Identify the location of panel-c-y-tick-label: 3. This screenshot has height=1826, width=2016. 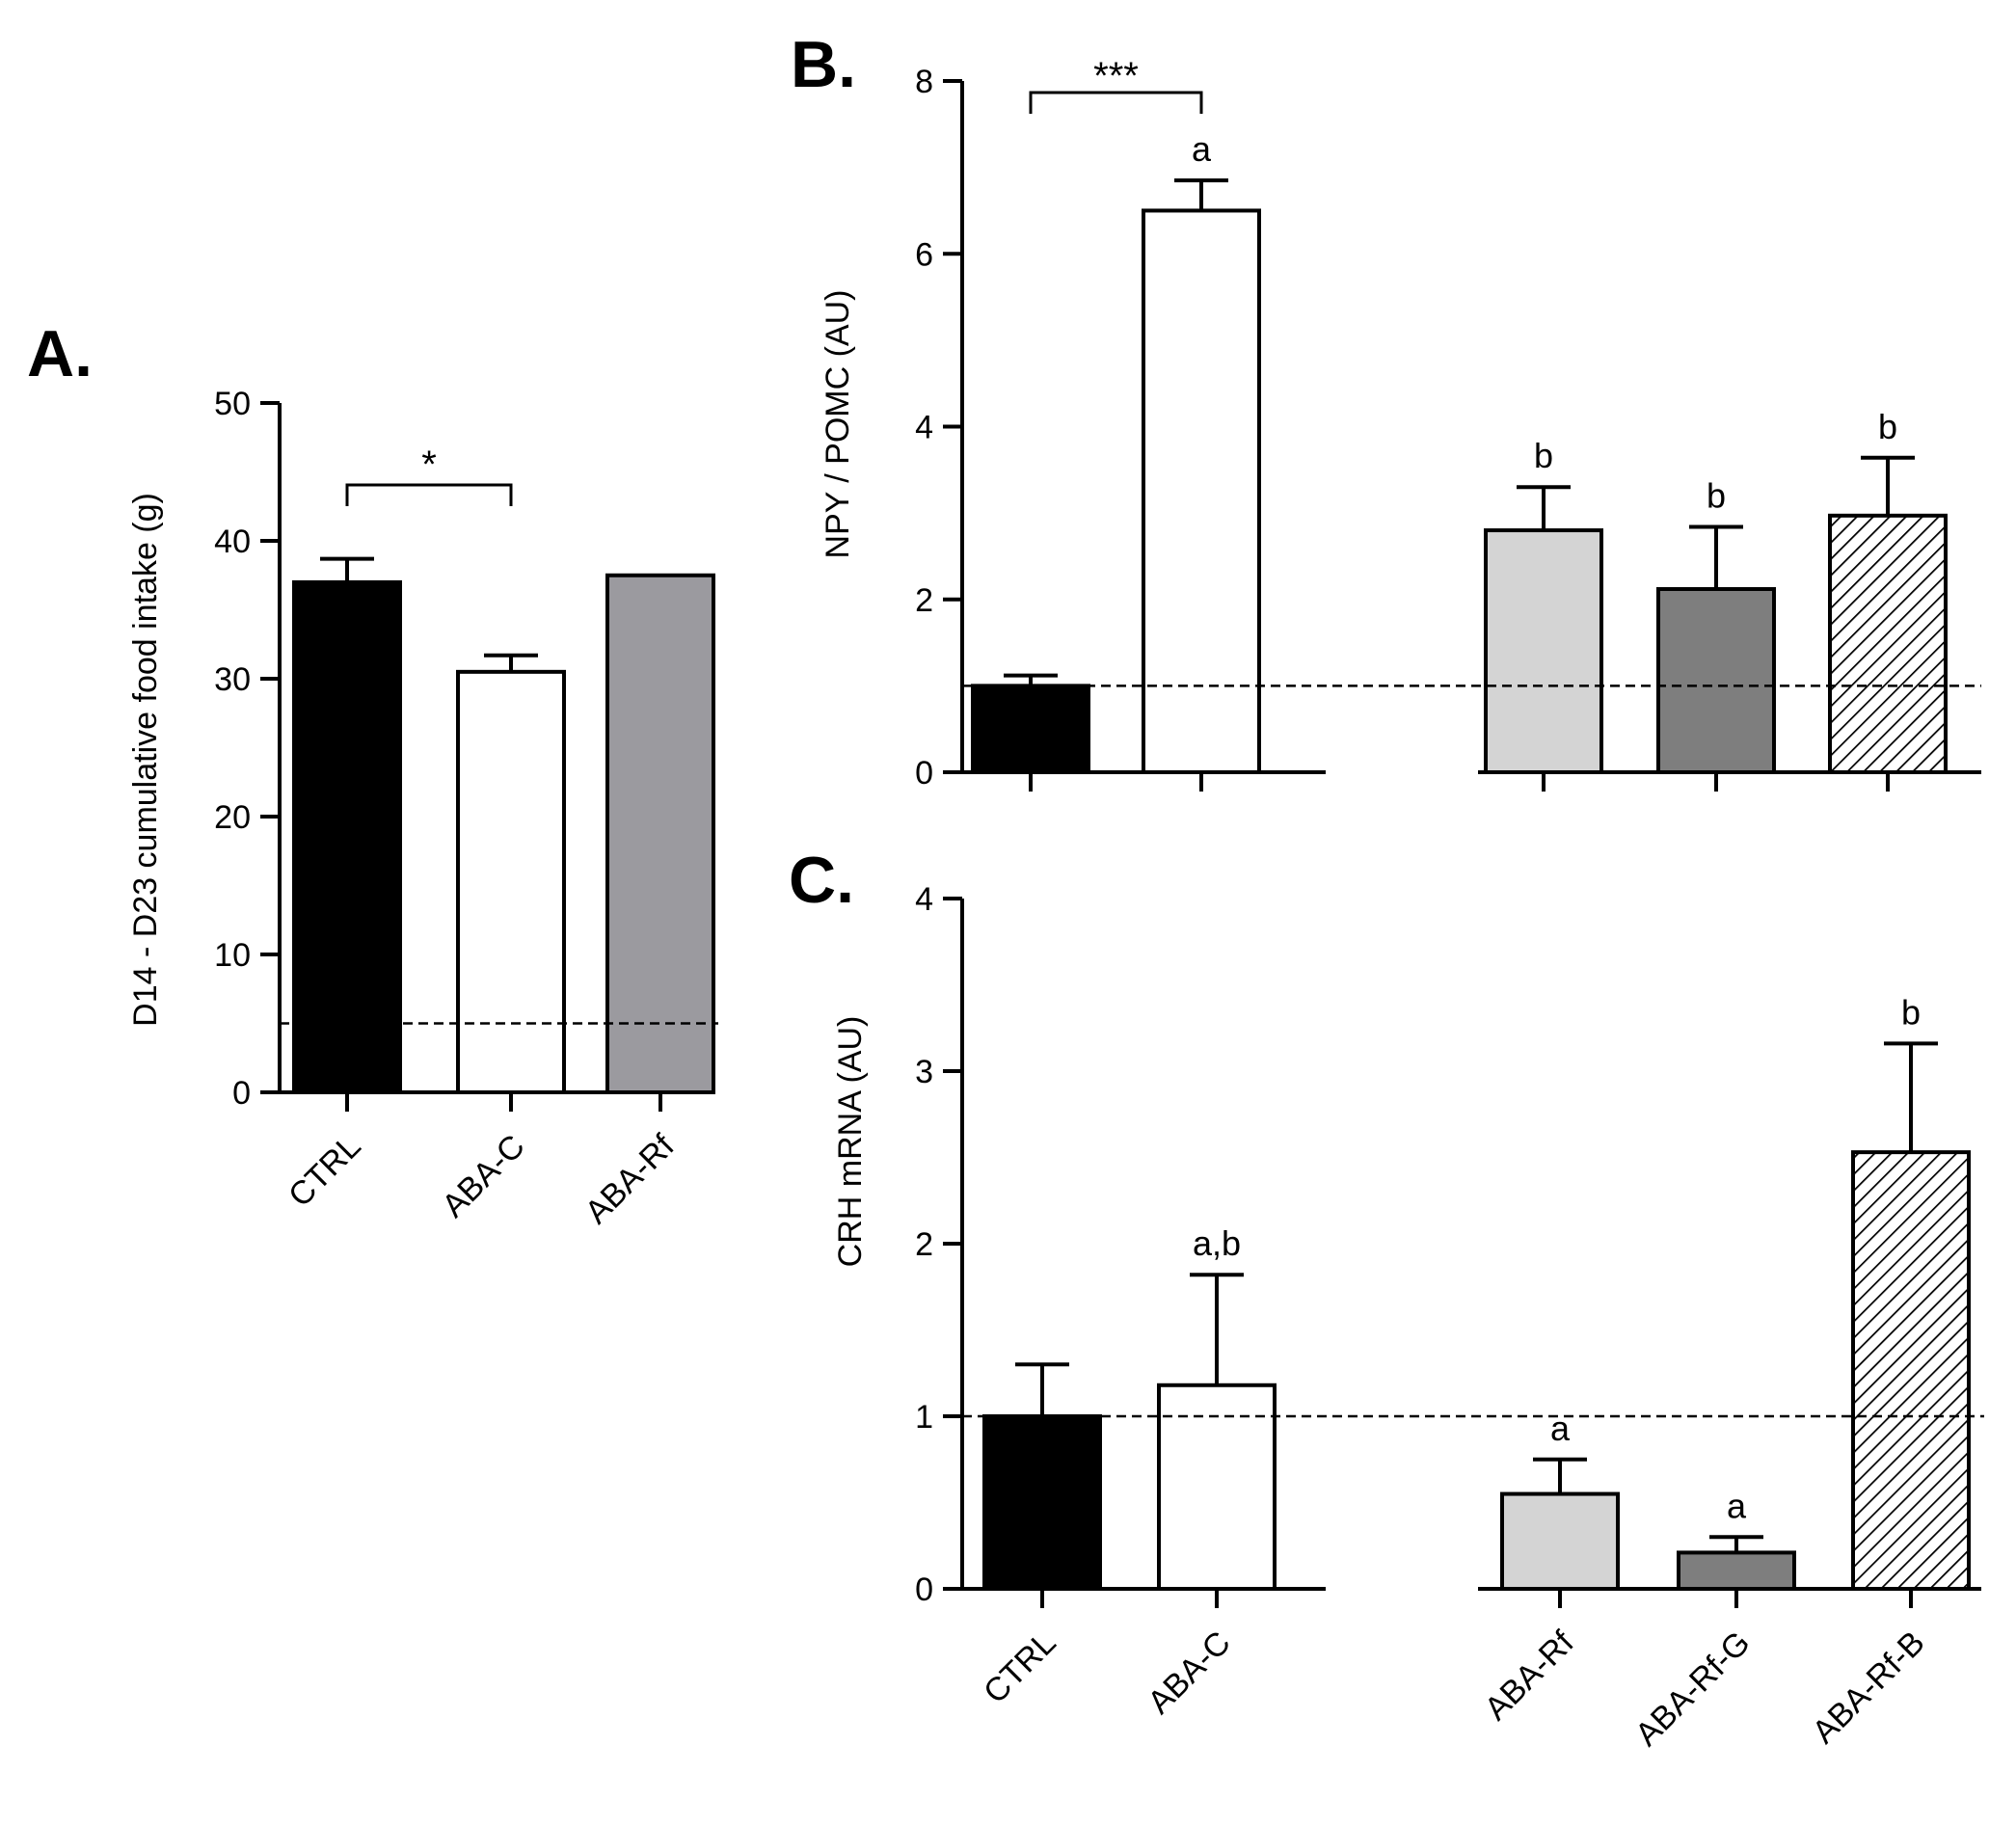
(924, 1072).